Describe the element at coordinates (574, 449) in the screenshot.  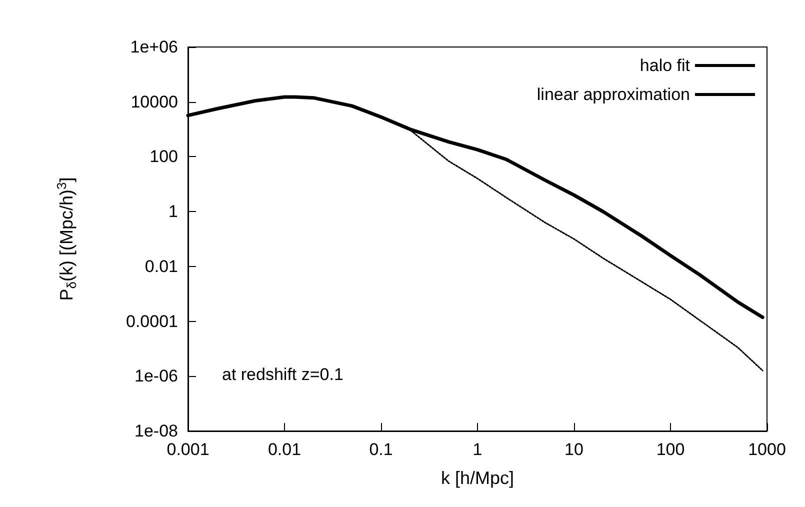
I see `x-tick-label: 10` at that location.